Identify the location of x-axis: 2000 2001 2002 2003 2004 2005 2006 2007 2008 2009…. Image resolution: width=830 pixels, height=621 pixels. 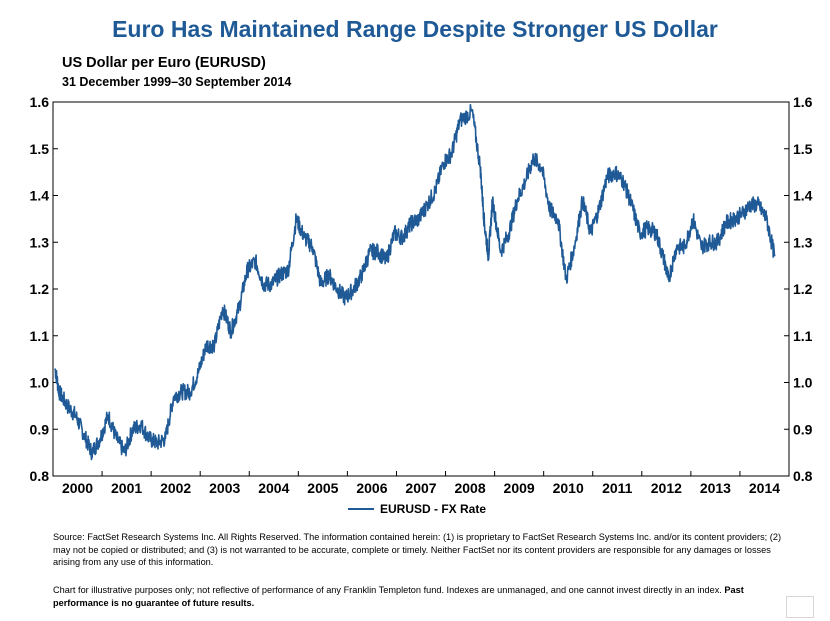
(421, 483).